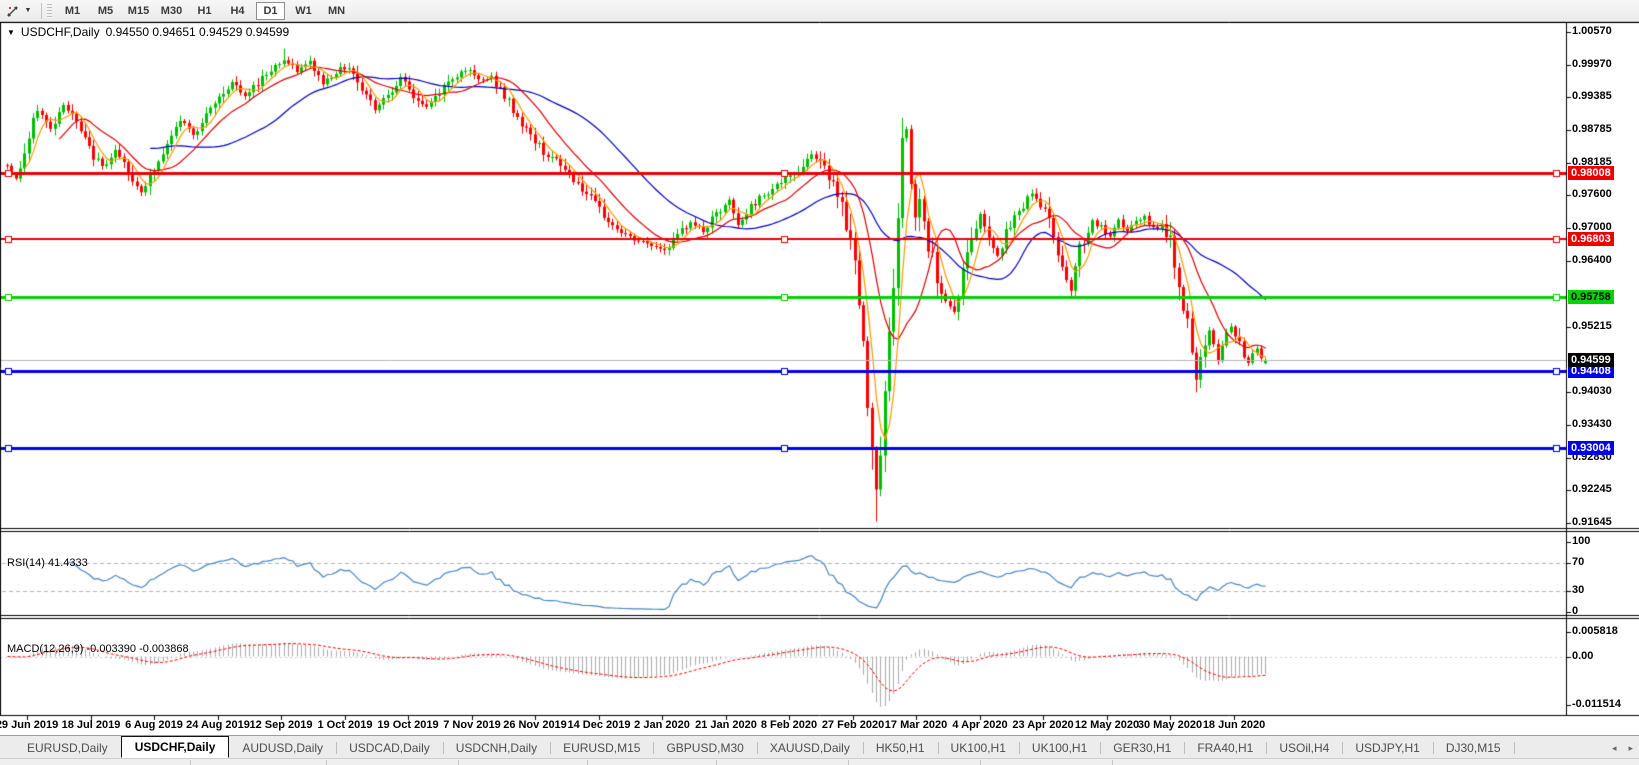 Image resolution: width=1639 pixels, height=765 pixels. Describe the element at coordinates (197, 32) in the screenshot. I see `chart-ohlc-values: 0.94550 0.94651 0.94529 0.94599` at that location.